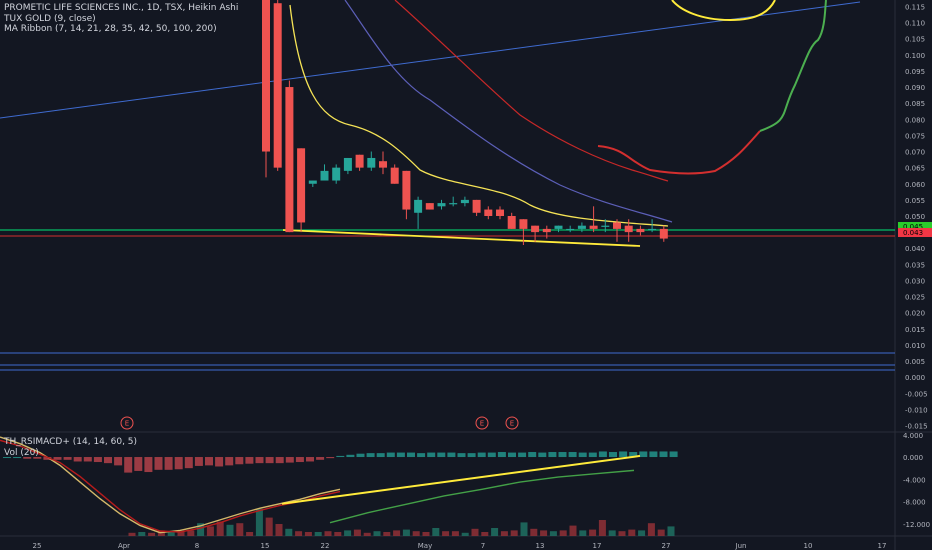  Describe the element at coordinates (915, 298) in the screenshot. I see `price-tick-label: 0.025` at that location.